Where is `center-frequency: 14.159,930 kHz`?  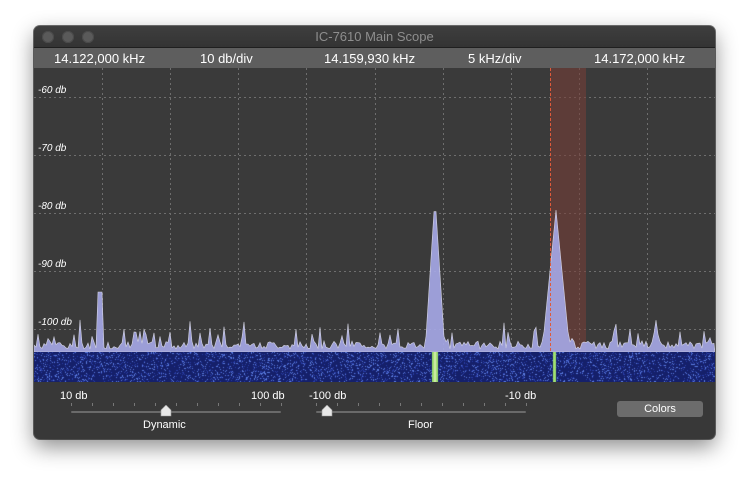
center-frequency: 14.159,930 kHz is located at coordinates (370, 58).